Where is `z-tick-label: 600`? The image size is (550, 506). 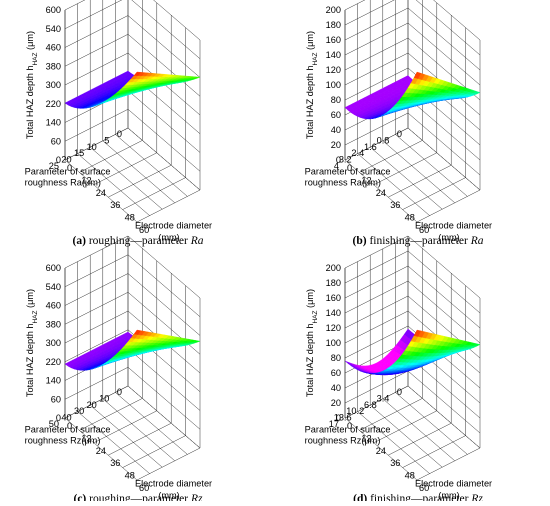 z-tick-label: 600 is located at coordinates (53, 10).